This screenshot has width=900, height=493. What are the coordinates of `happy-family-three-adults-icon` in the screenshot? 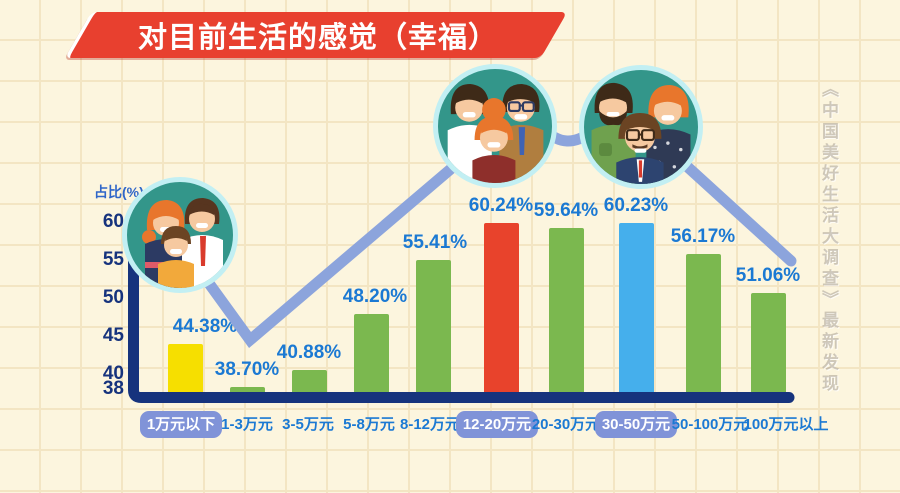 It's located at (495, 126).